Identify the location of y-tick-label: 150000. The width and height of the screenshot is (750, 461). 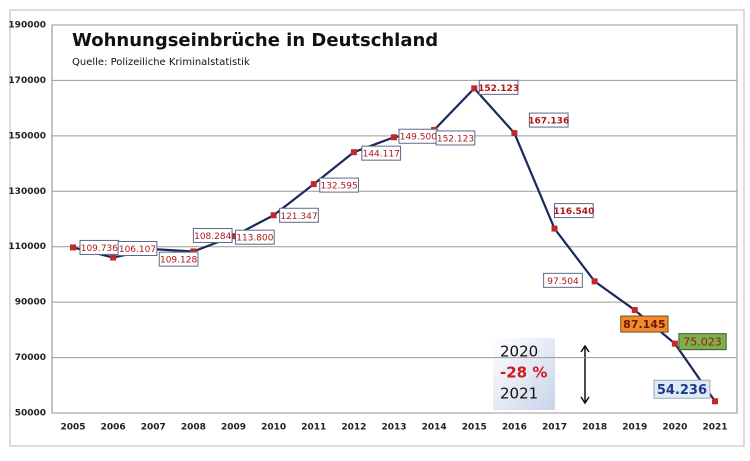
(27, 136).